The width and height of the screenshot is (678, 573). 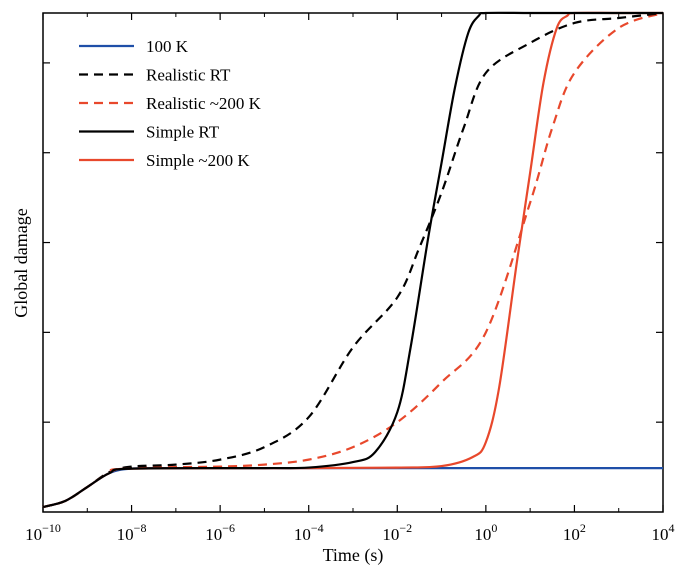 What do you see at coordinates (132, 532) in the screenshot?
I see `x-tick-label: 10⁻⁸` at bounding box center [132, 532].